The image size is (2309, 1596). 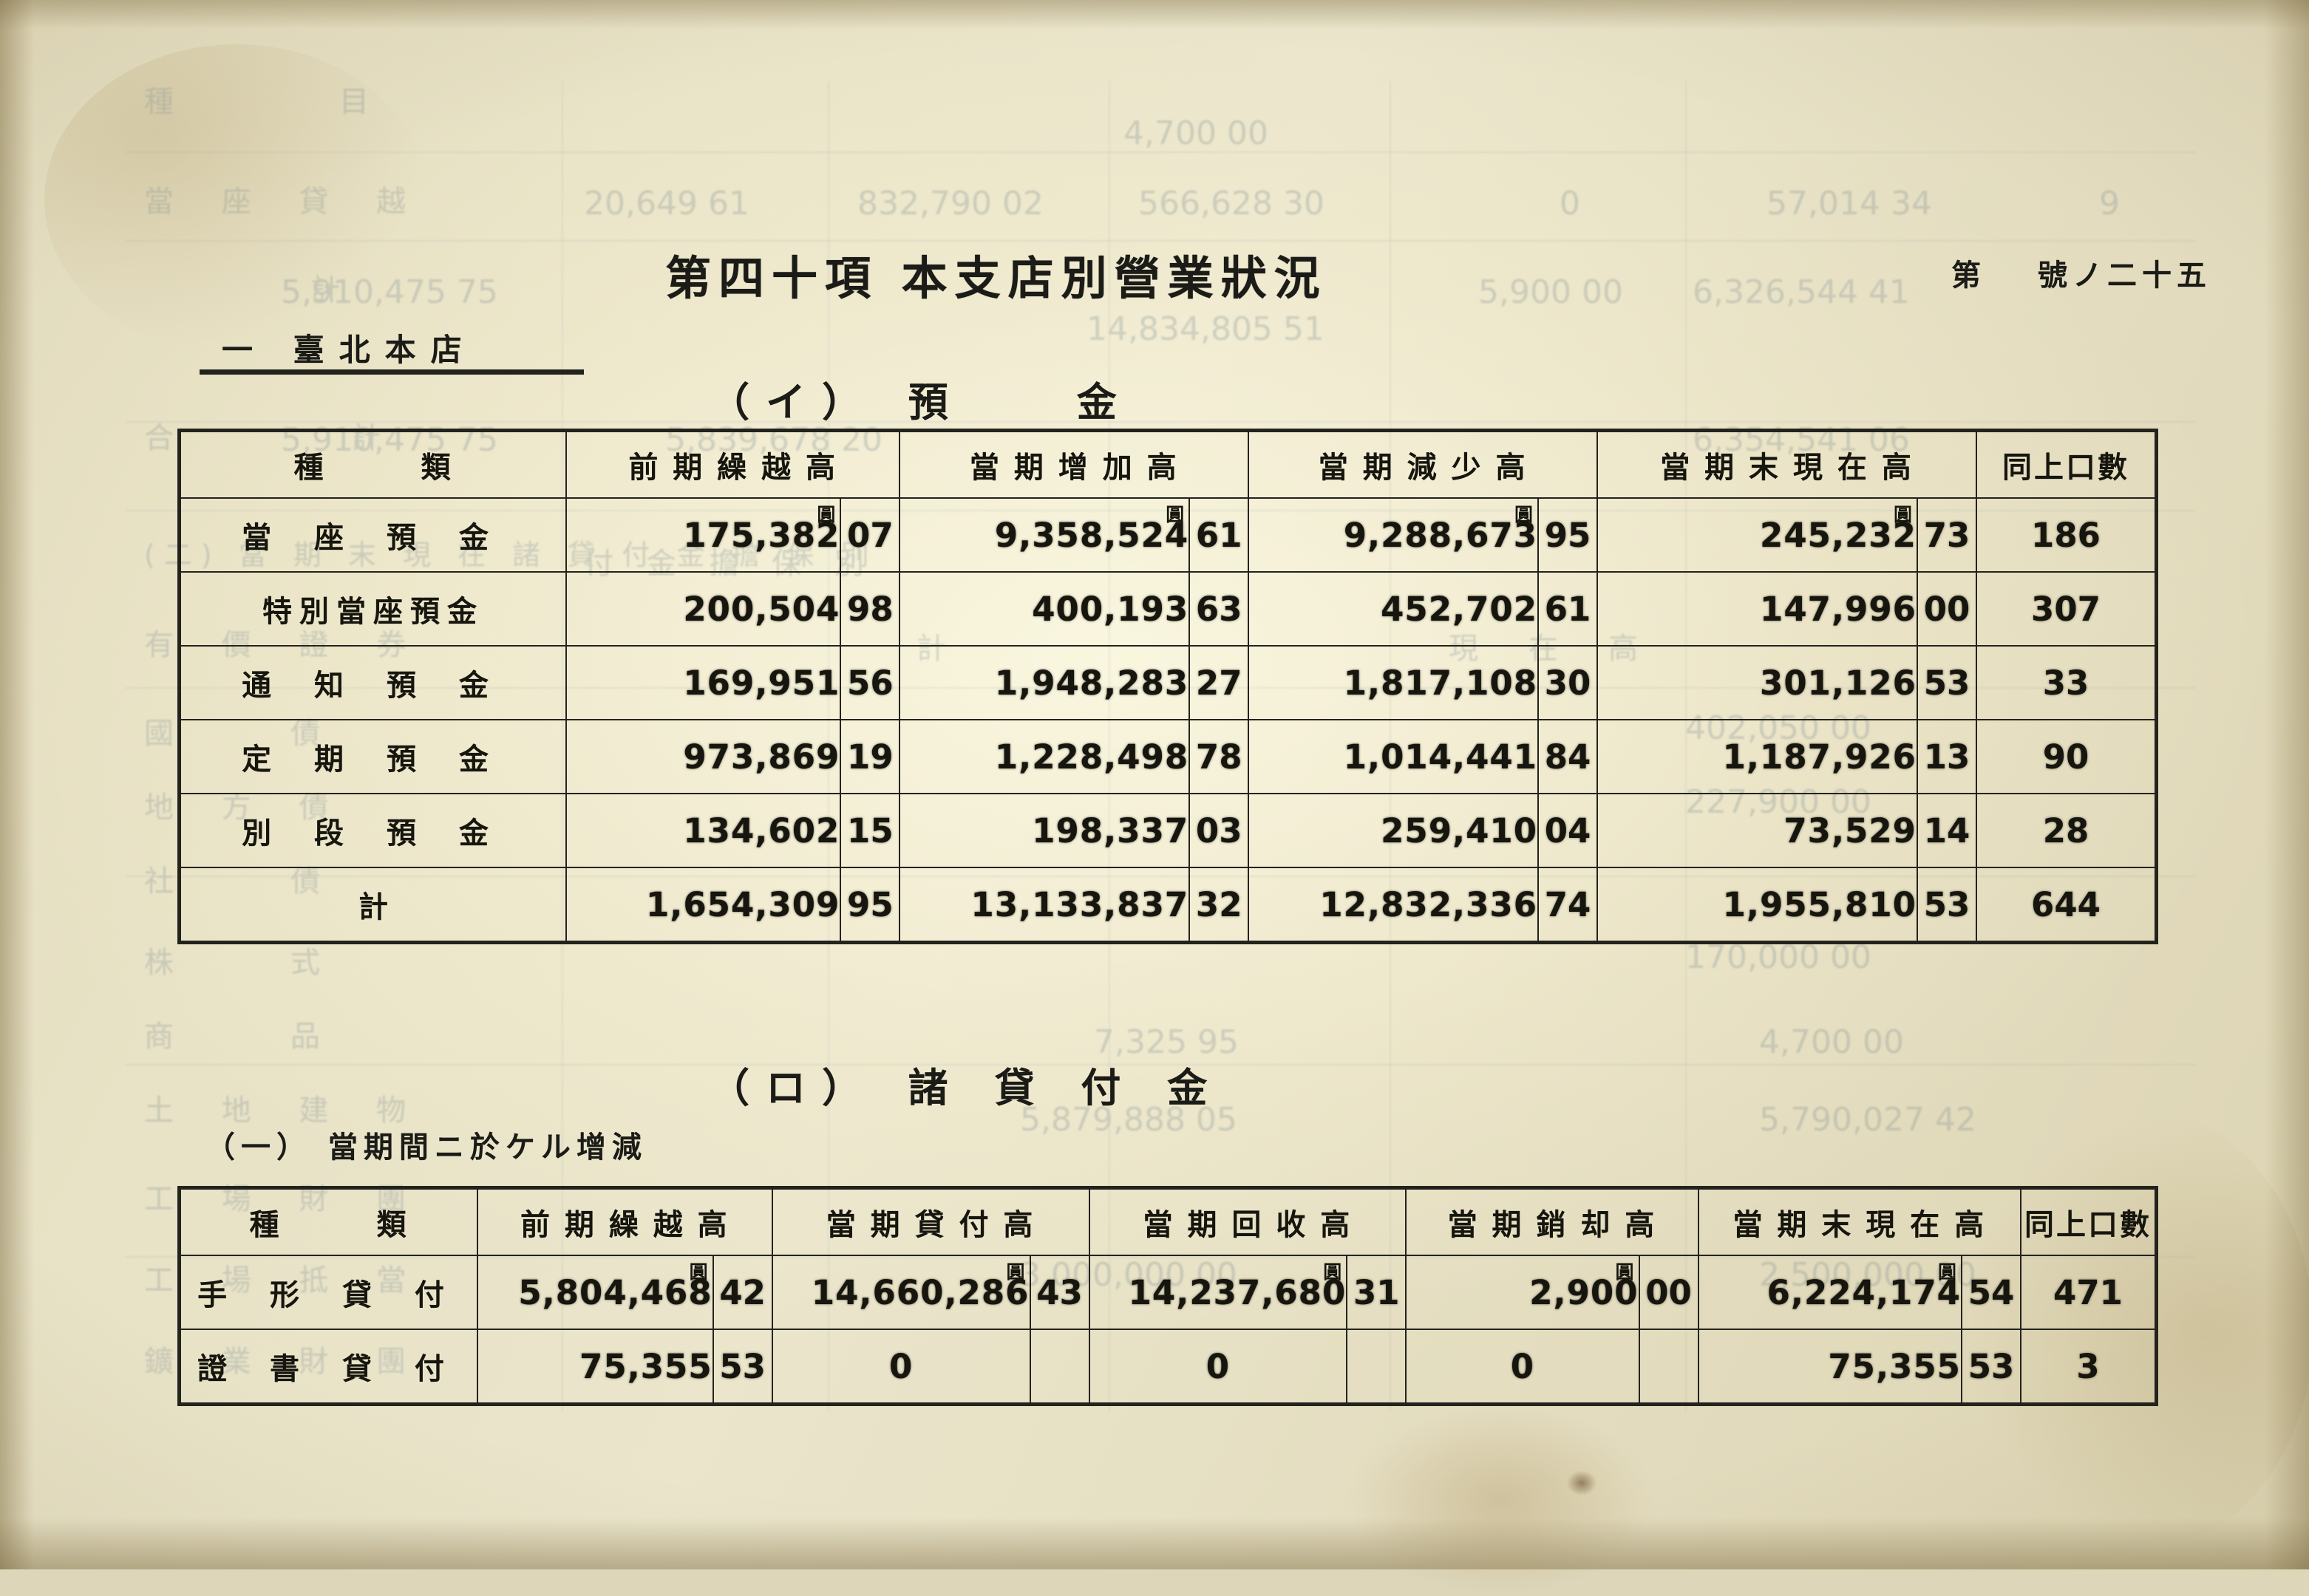 What do you see at coordinates (1968, 275) in the screenshot?
I see `document-number-prefix: 第` at bounding box center [1968, 275].